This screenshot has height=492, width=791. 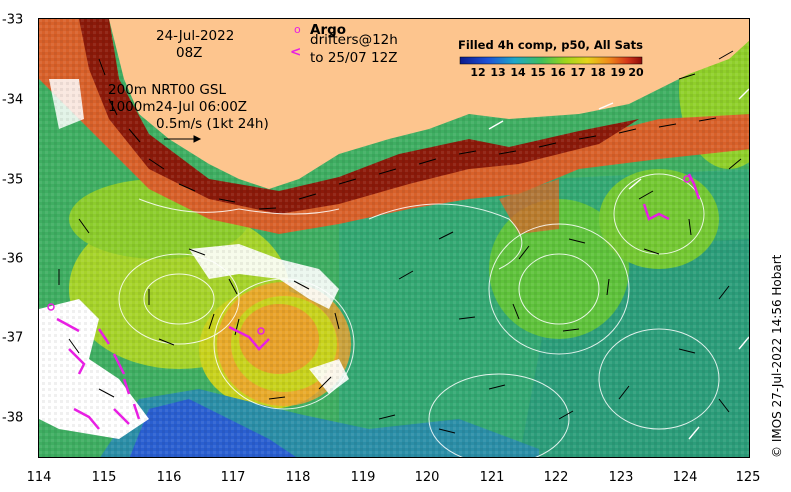 I want to click on colorbar-tick: 14, so click(x=518, y=72).